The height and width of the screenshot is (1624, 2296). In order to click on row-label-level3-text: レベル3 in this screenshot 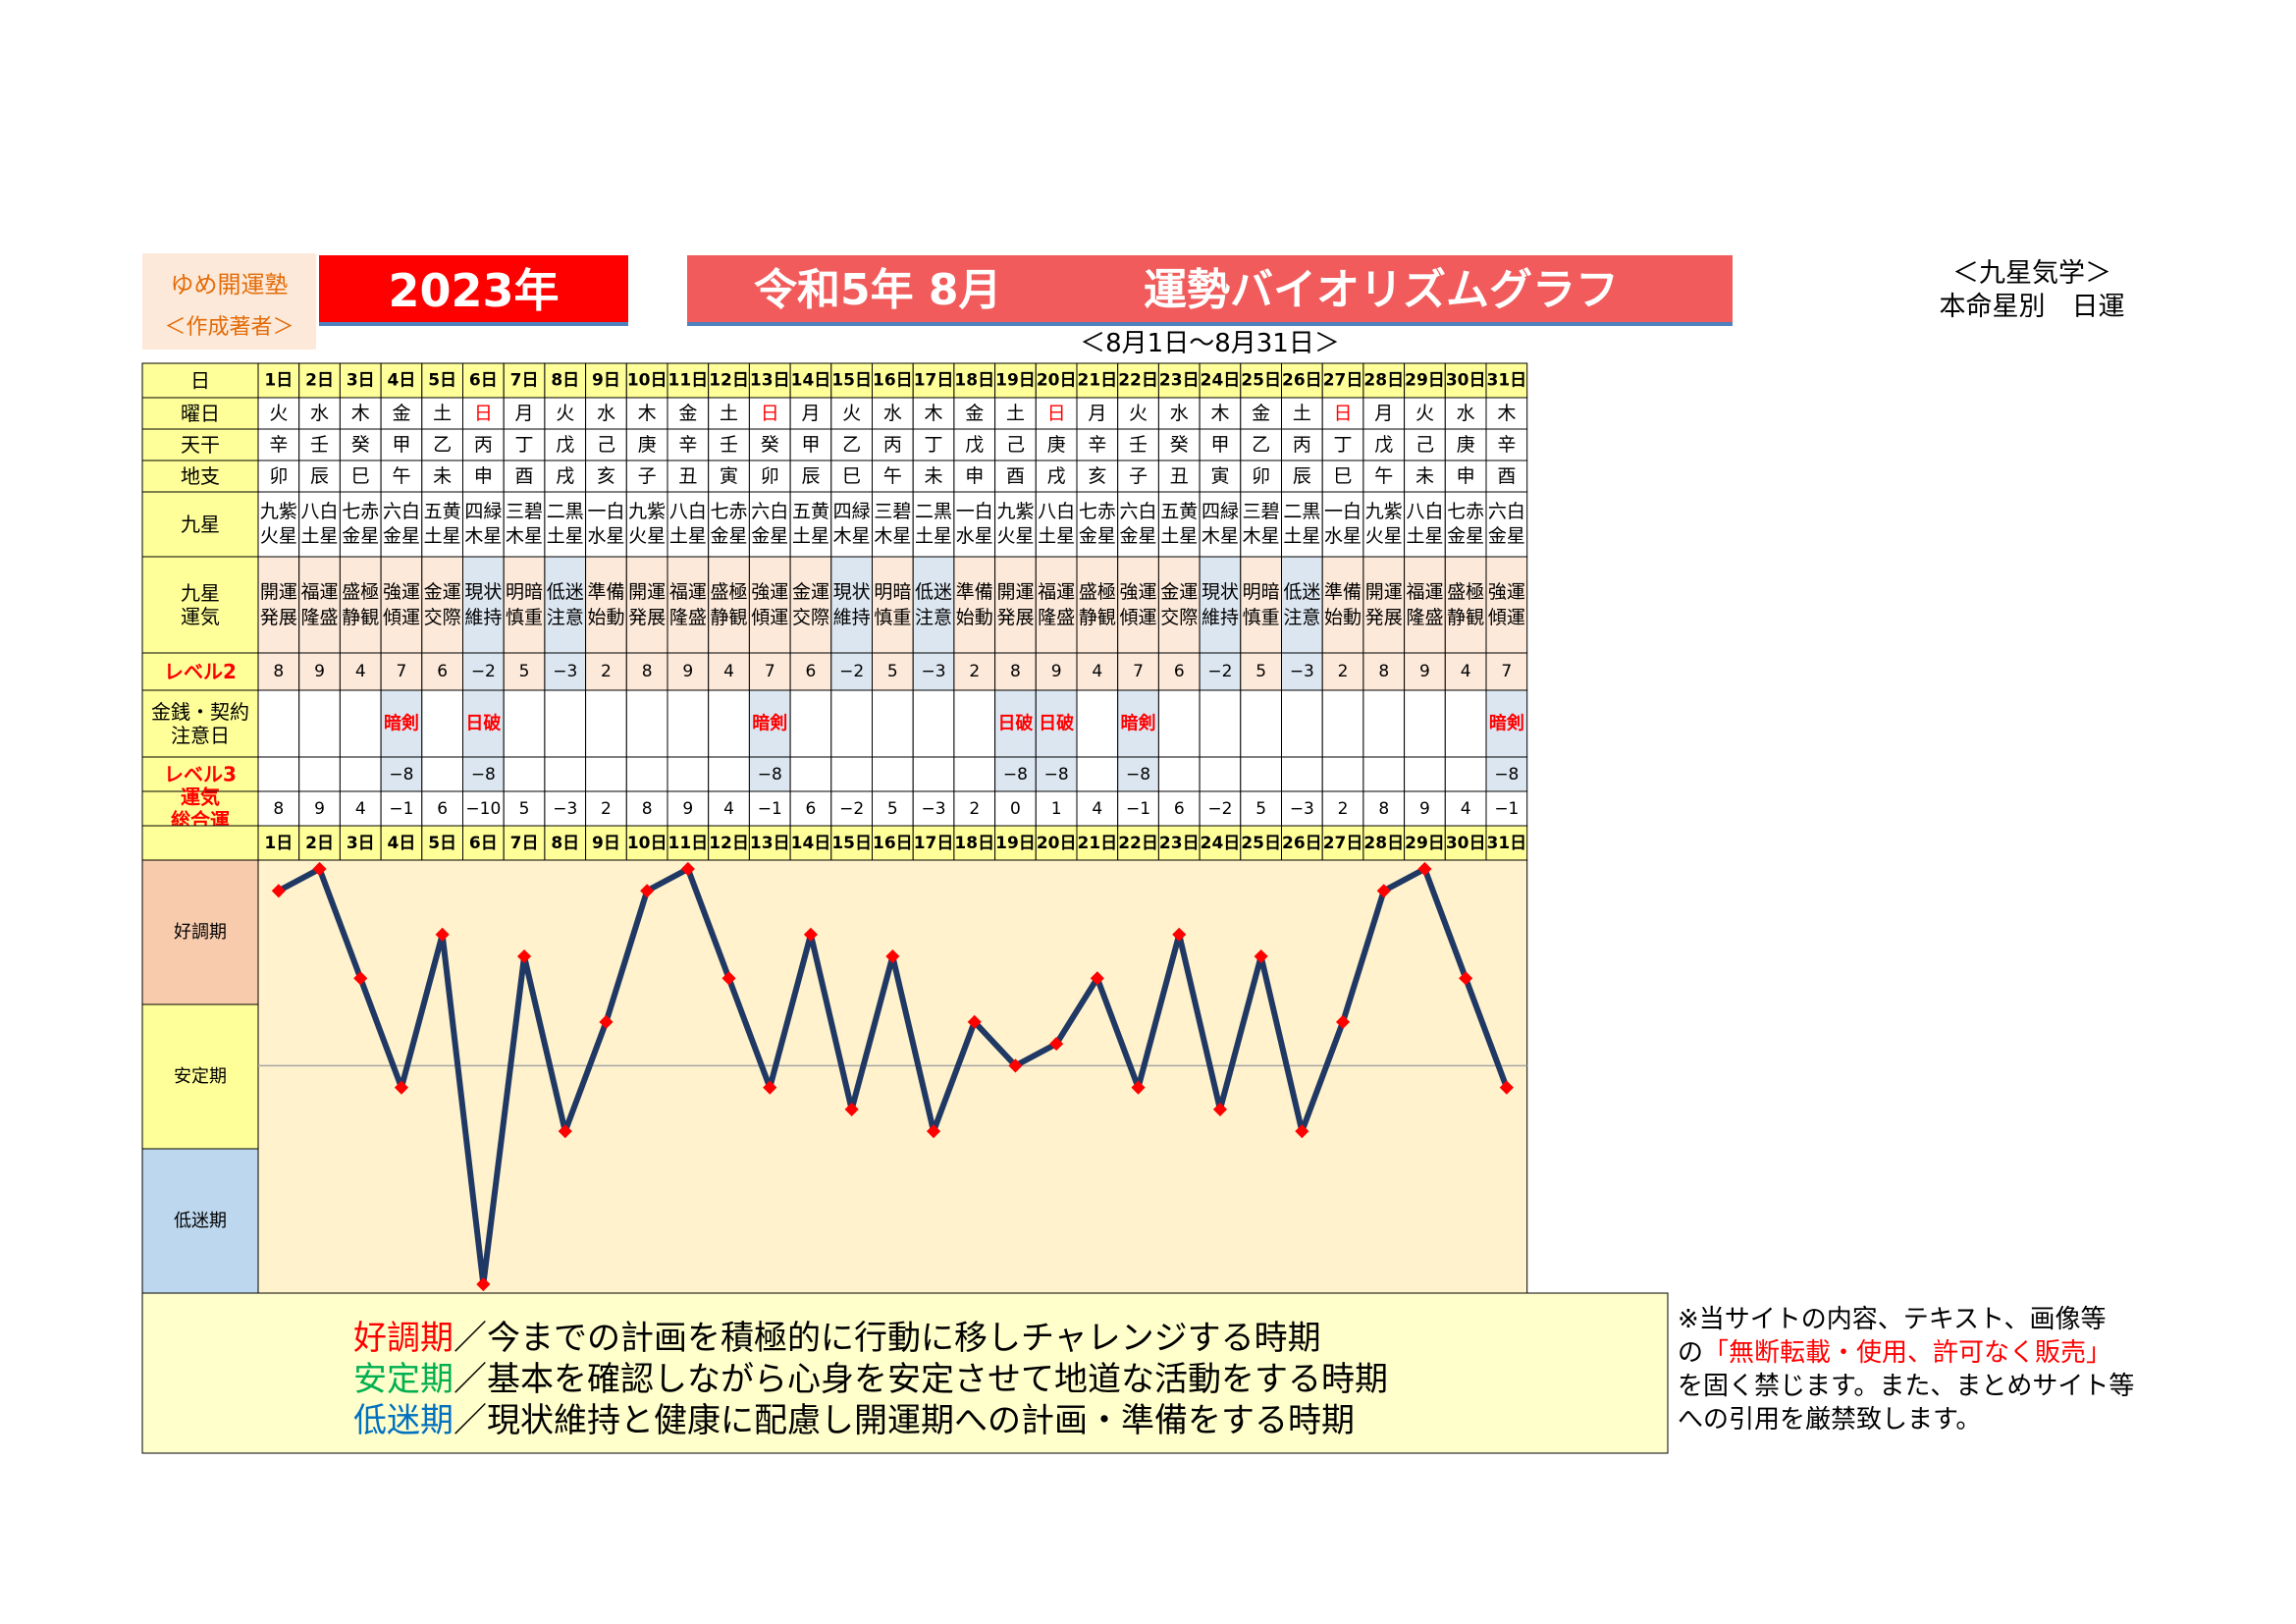, I will do `click(200, 774)`.